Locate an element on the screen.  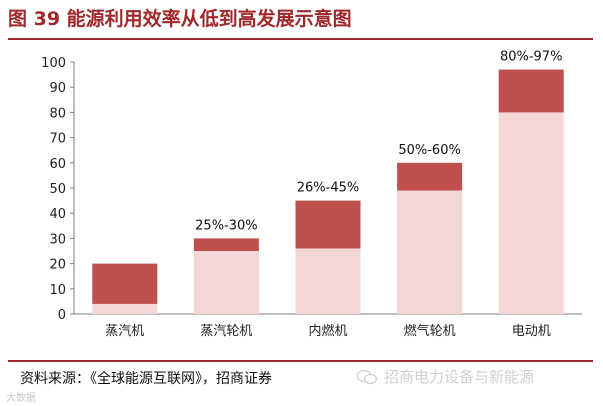
y-tick-label: 50 is located at coordinates (57, 189).